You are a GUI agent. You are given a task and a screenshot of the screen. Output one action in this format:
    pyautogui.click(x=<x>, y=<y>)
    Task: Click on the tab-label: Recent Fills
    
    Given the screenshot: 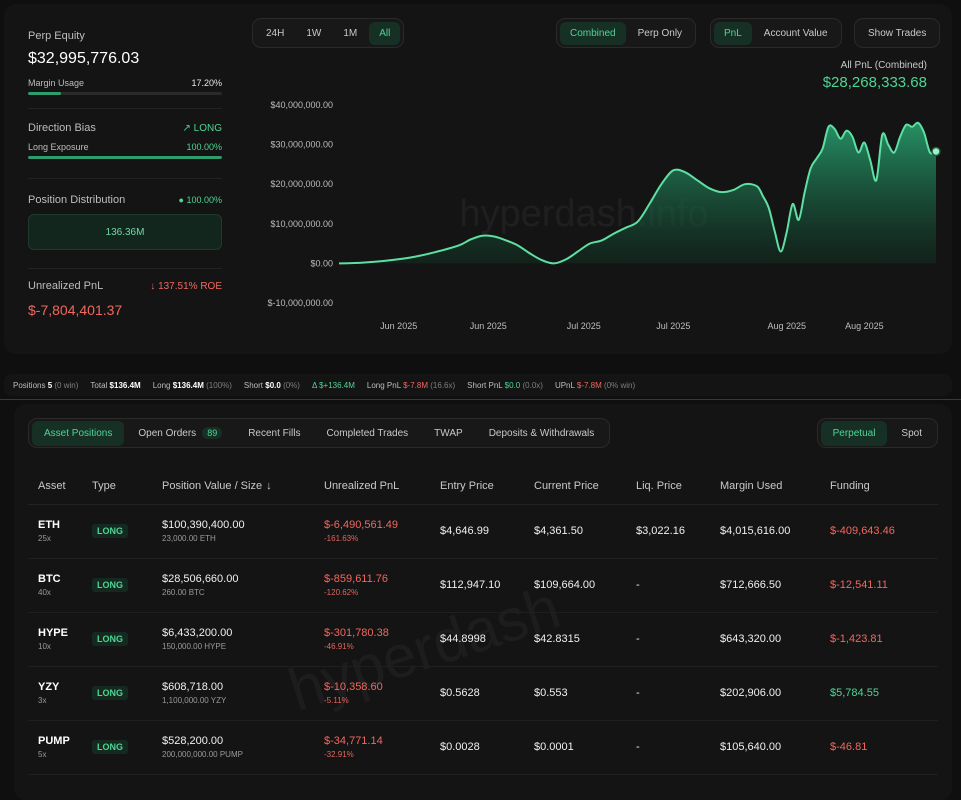 What is the action you would take?
    pyautogui.click(x=274, y=433)
    